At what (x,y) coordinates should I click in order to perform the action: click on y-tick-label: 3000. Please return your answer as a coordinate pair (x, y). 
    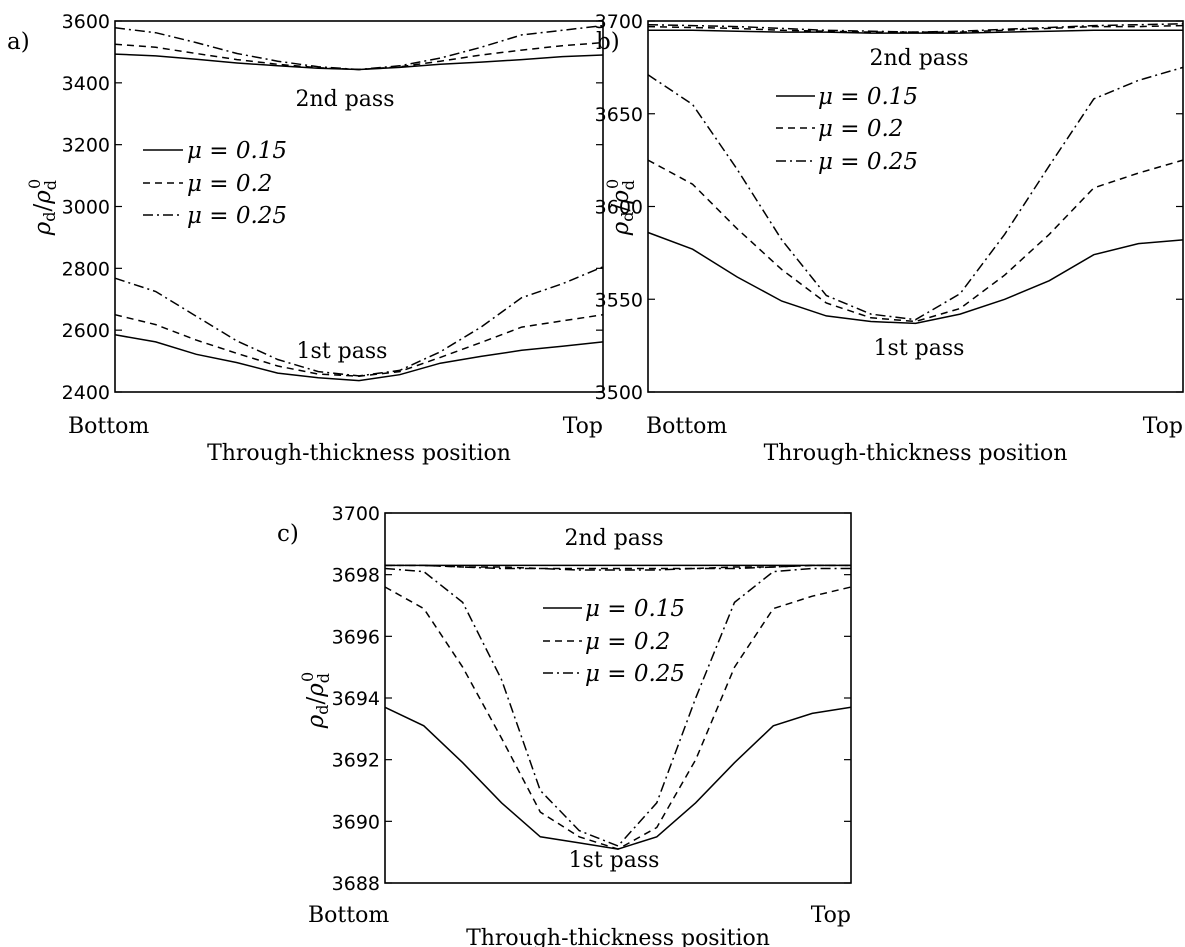
    Looking at the image, I should click on (86, 208).